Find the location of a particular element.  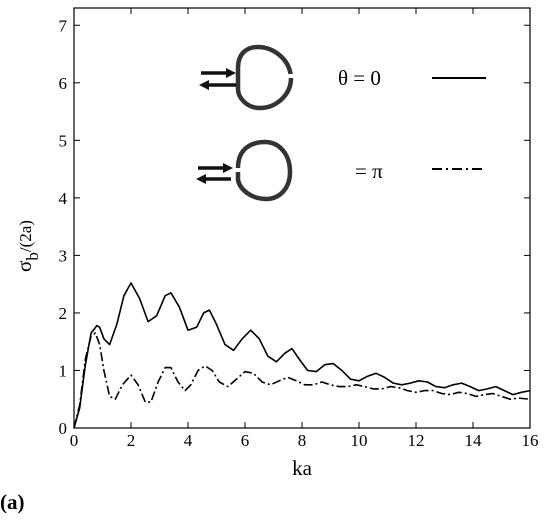

legend-label-thetapi: = π is located at coordinates (369, 171).